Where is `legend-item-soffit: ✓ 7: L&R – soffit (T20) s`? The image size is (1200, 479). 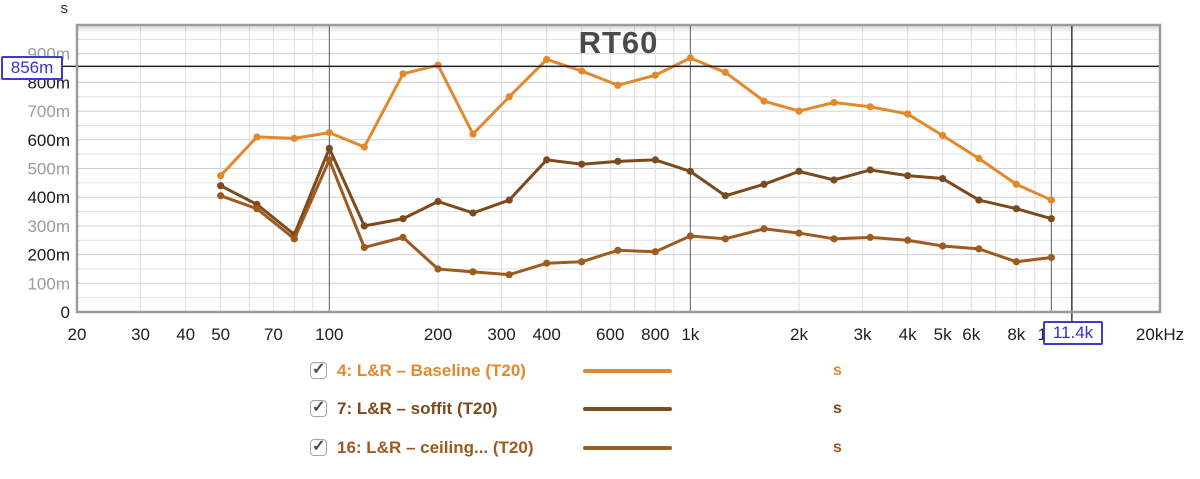
legend-item-soffit: ✓ 7: L&R – soffit (T20) s is located at coordinates (600, 409).